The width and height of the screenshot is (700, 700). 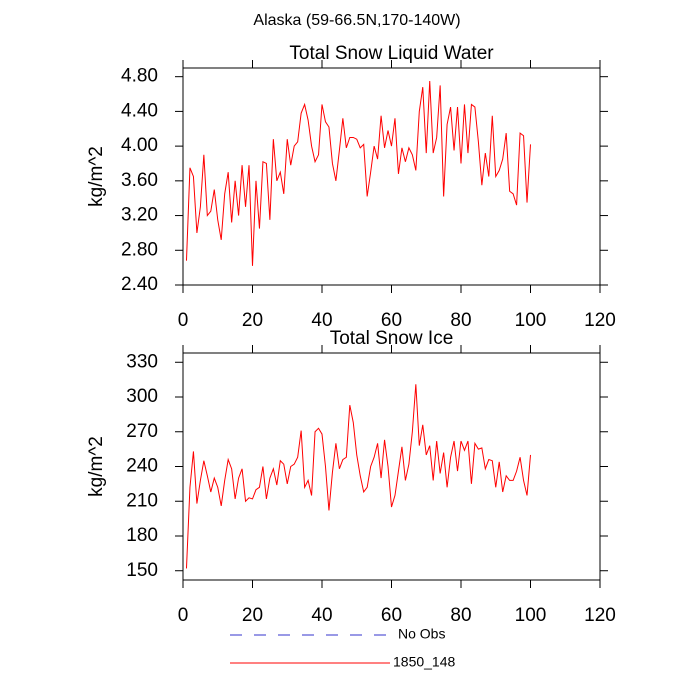 I want to click on y-tick-label: 330, so click(x=142, y=361).